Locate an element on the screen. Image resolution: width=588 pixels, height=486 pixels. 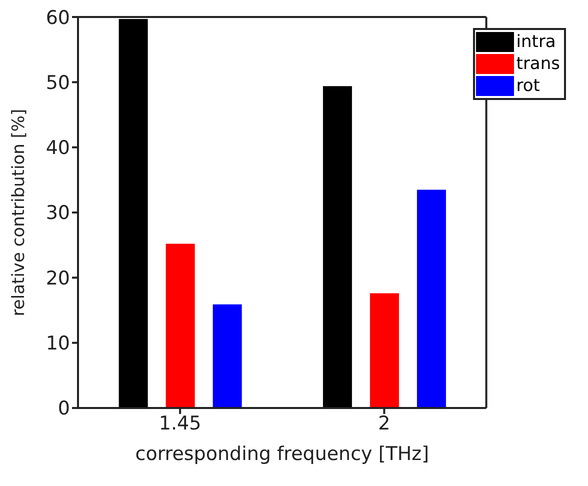
x-axis-title: corresponding frequency [THz] is located at coordinates (282, 454).